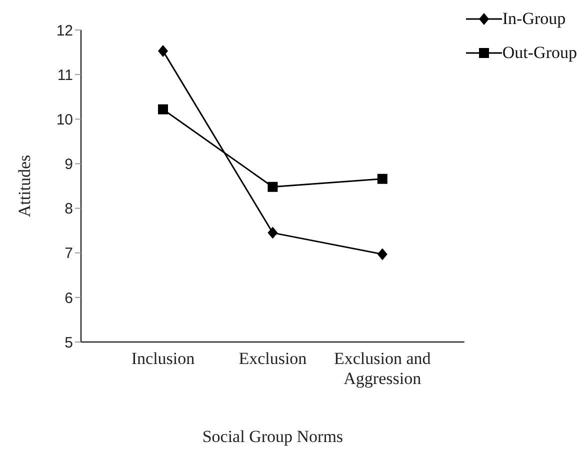 Image resolution: width=577 pixels, height=468 pixels. What do you see at coordinates (539, 53) in the screenshot?
I see `legend-label: Out-Group` at bounding box center [539, 53].